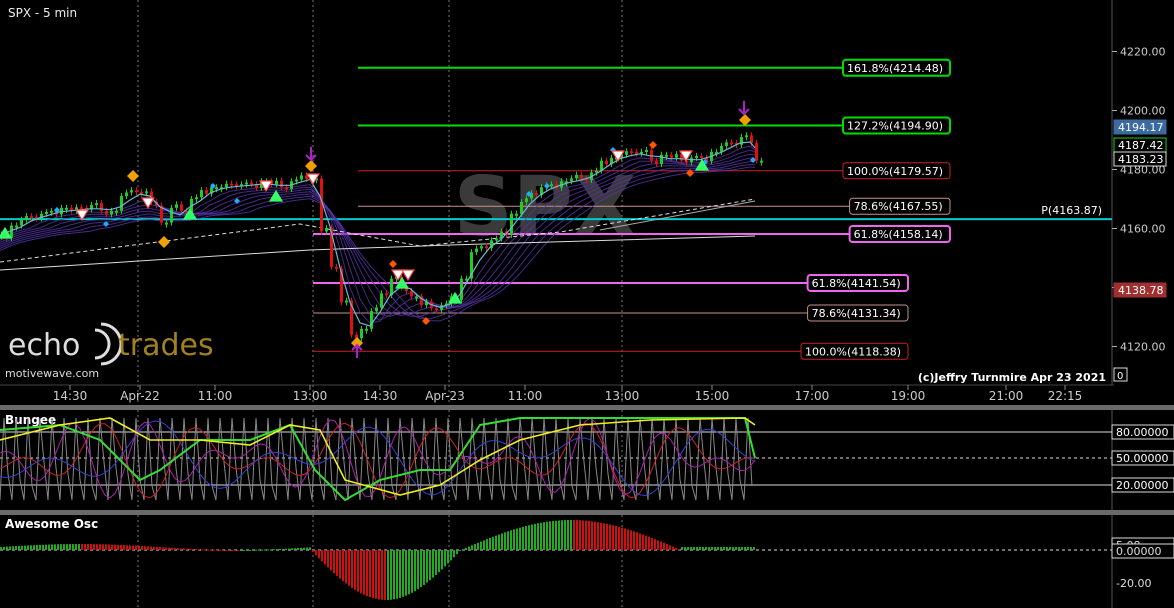  What do you see at coordinates (378, 456) in the screenshot?
I see `bungee-yellow-line` at bounding box center [378, 456].